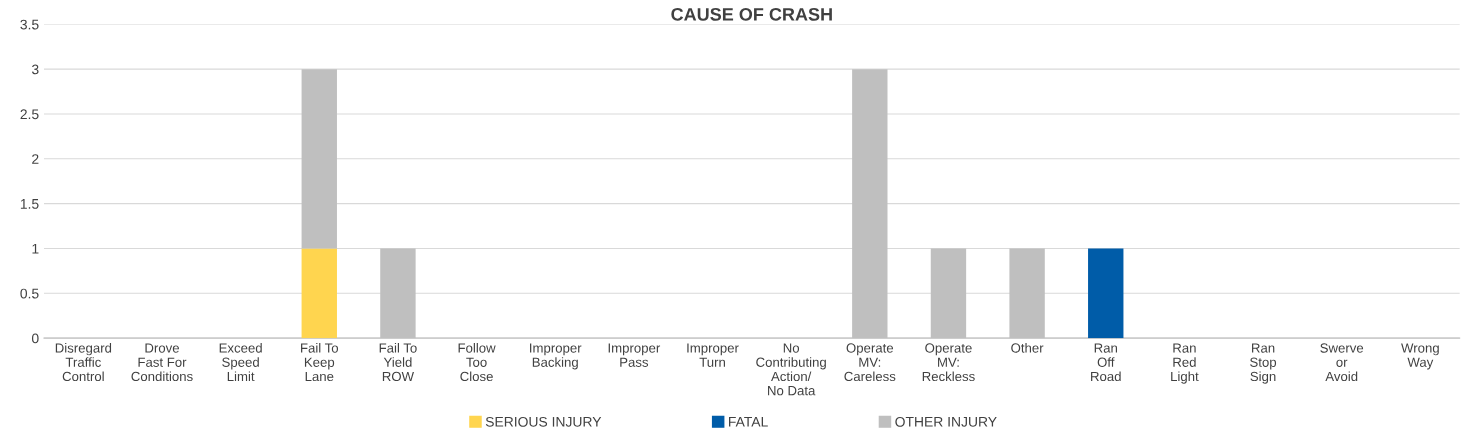 This screenshot has width=1467, height=442. Describe the element at coordinates (1420, 356) in the screenshot. I see `x-tick-label: Wrong Way` at that location.